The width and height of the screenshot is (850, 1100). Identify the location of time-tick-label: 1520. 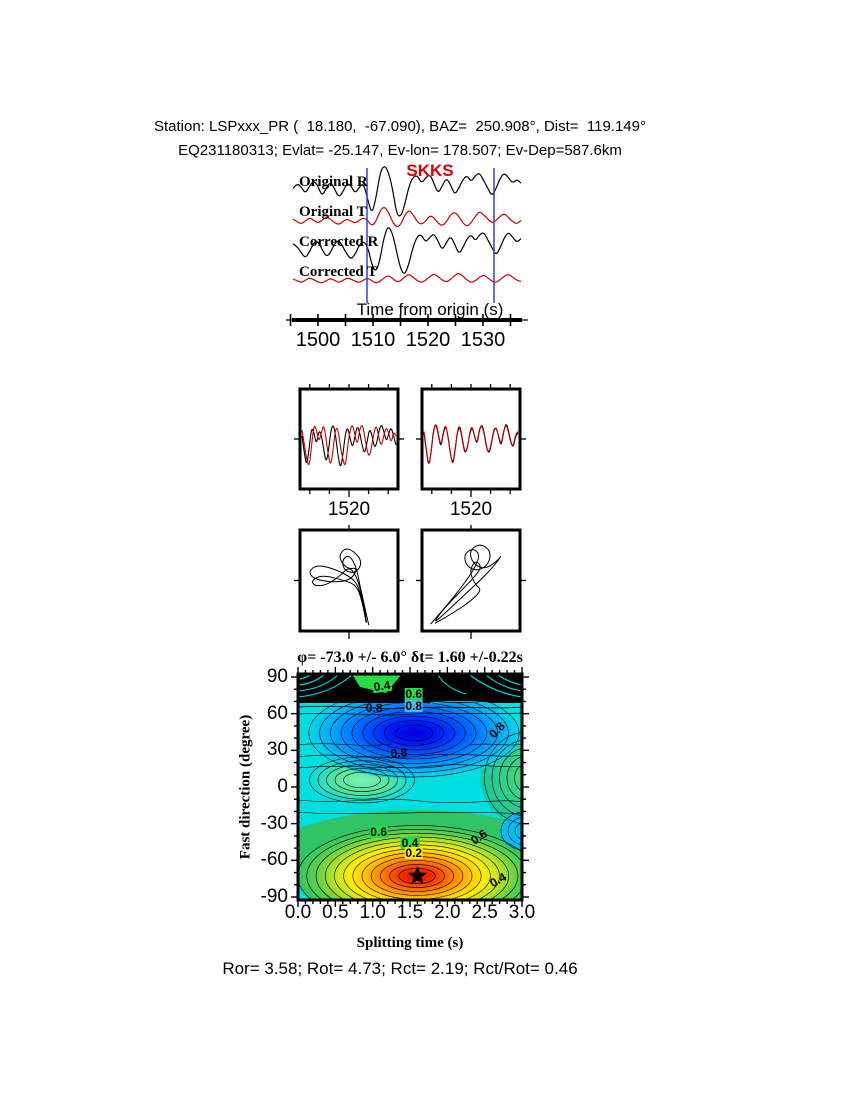
(428, 340).